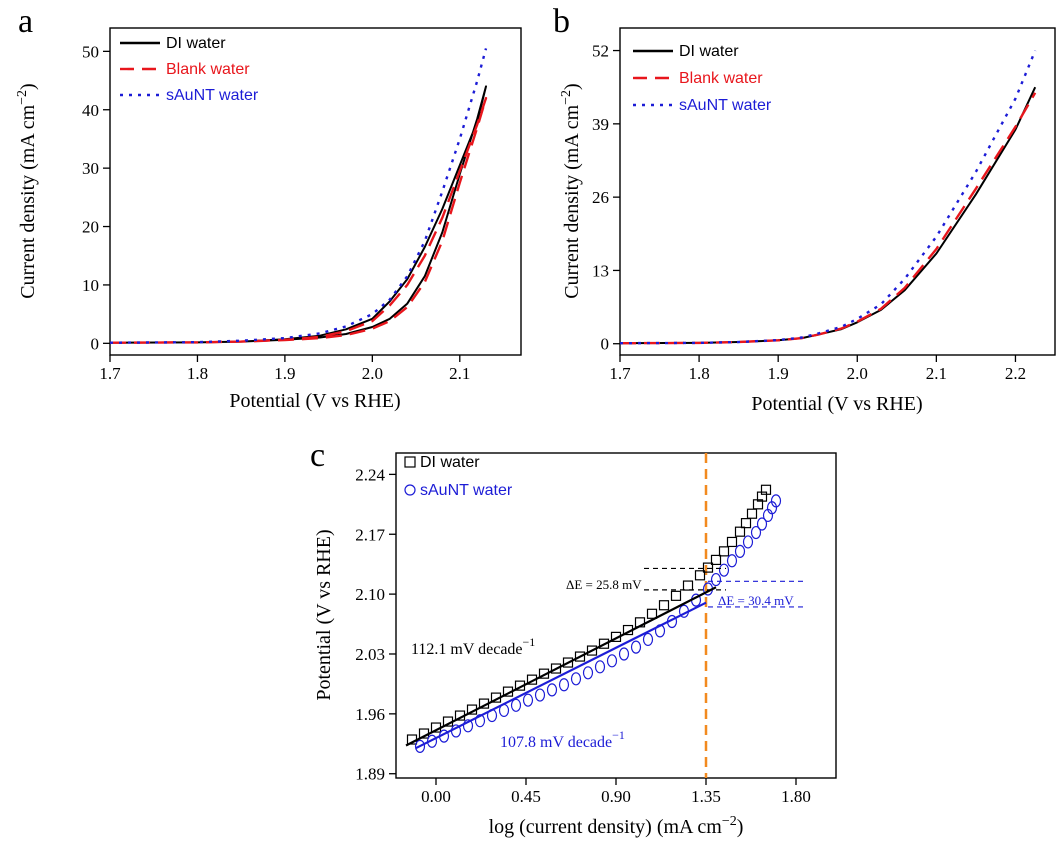  I want to click on b-series-line-saunt-water, so click(828, 197).